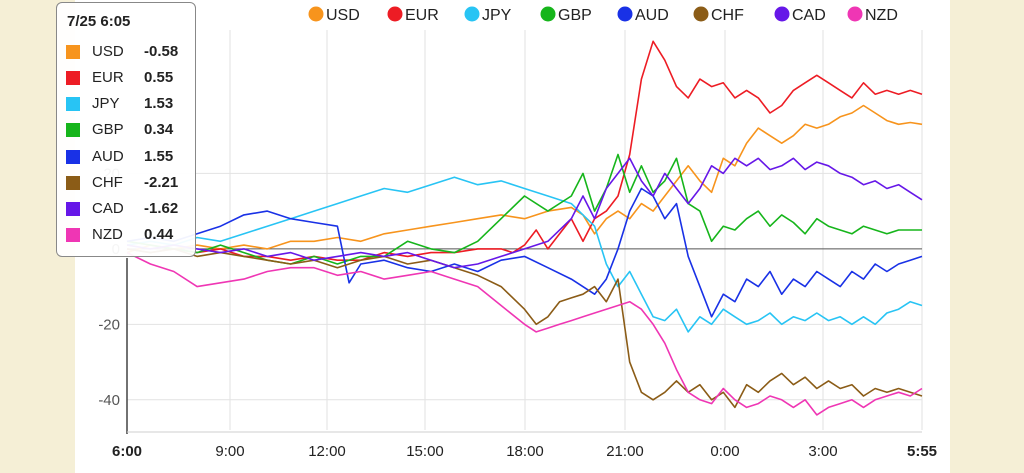  I want to click on legend-marker-nzd, so click(855, 14).